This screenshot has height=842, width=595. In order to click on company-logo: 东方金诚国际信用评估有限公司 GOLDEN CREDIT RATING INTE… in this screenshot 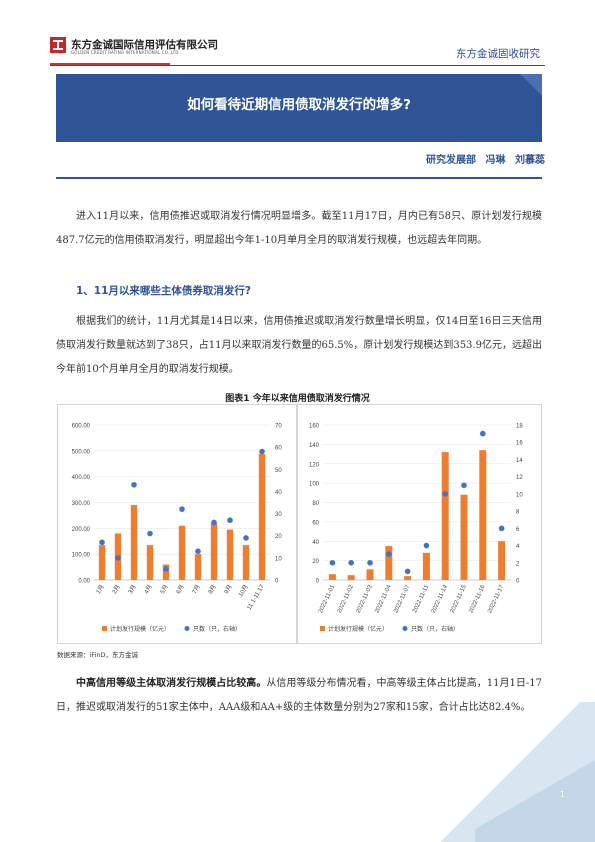, I will do `click(175, 48)`.